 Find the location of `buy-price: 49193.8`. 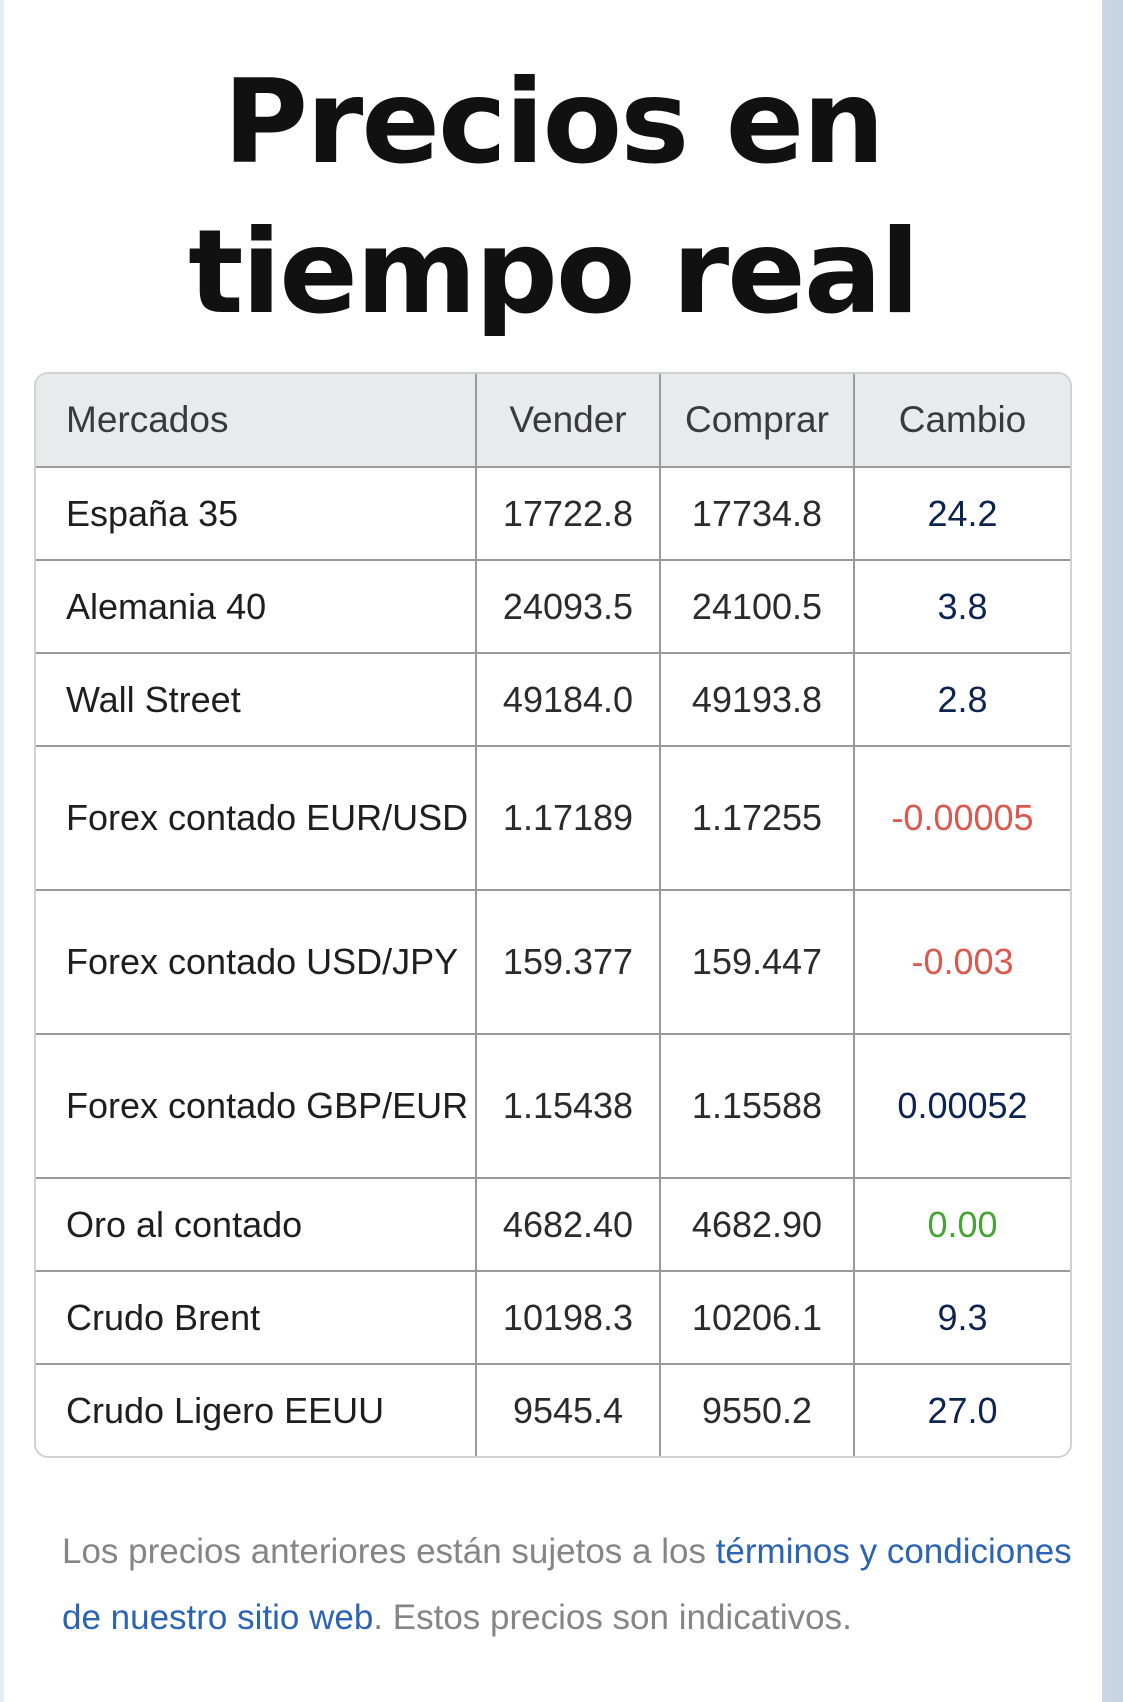

buy-price: 49193.8 is located at coordinates (757, 700).